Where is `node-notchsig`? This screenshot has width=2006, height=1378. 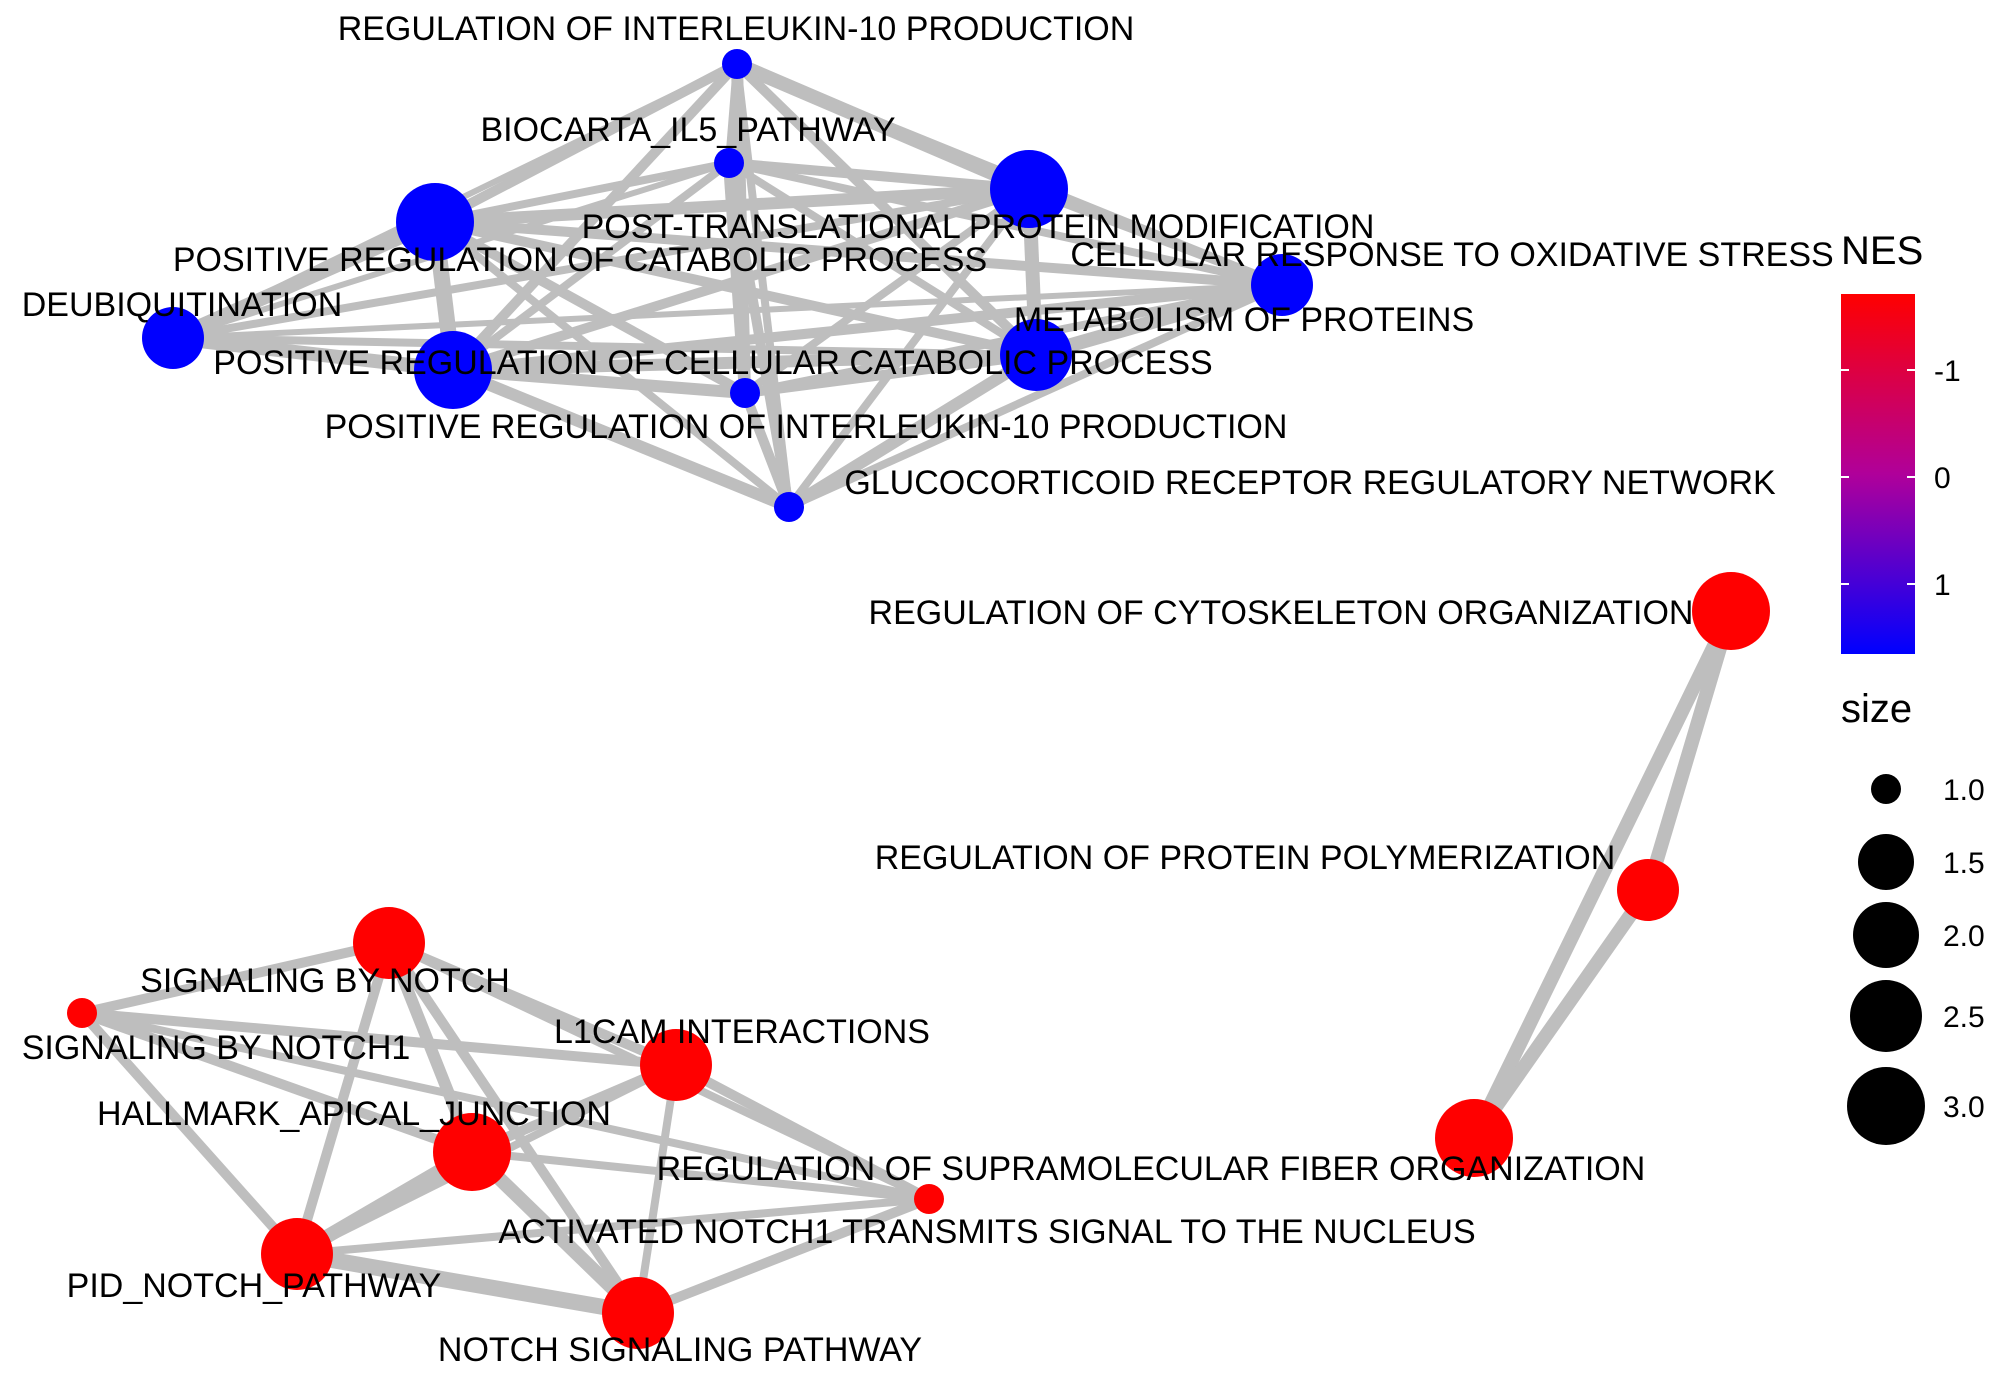
node-notchsig is located at coordinates (638, 1313).